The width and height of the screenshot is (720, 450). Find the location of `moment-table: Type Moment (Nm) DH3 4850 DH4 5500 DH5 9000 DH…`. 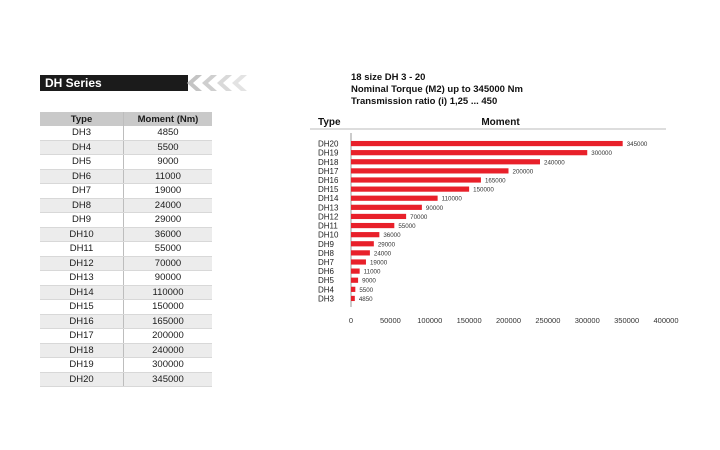

moment-table: Type Moment (Nm) DH3 4850 DH4 5500 DH5 9000 DH… is located at coordinates (126, 249).